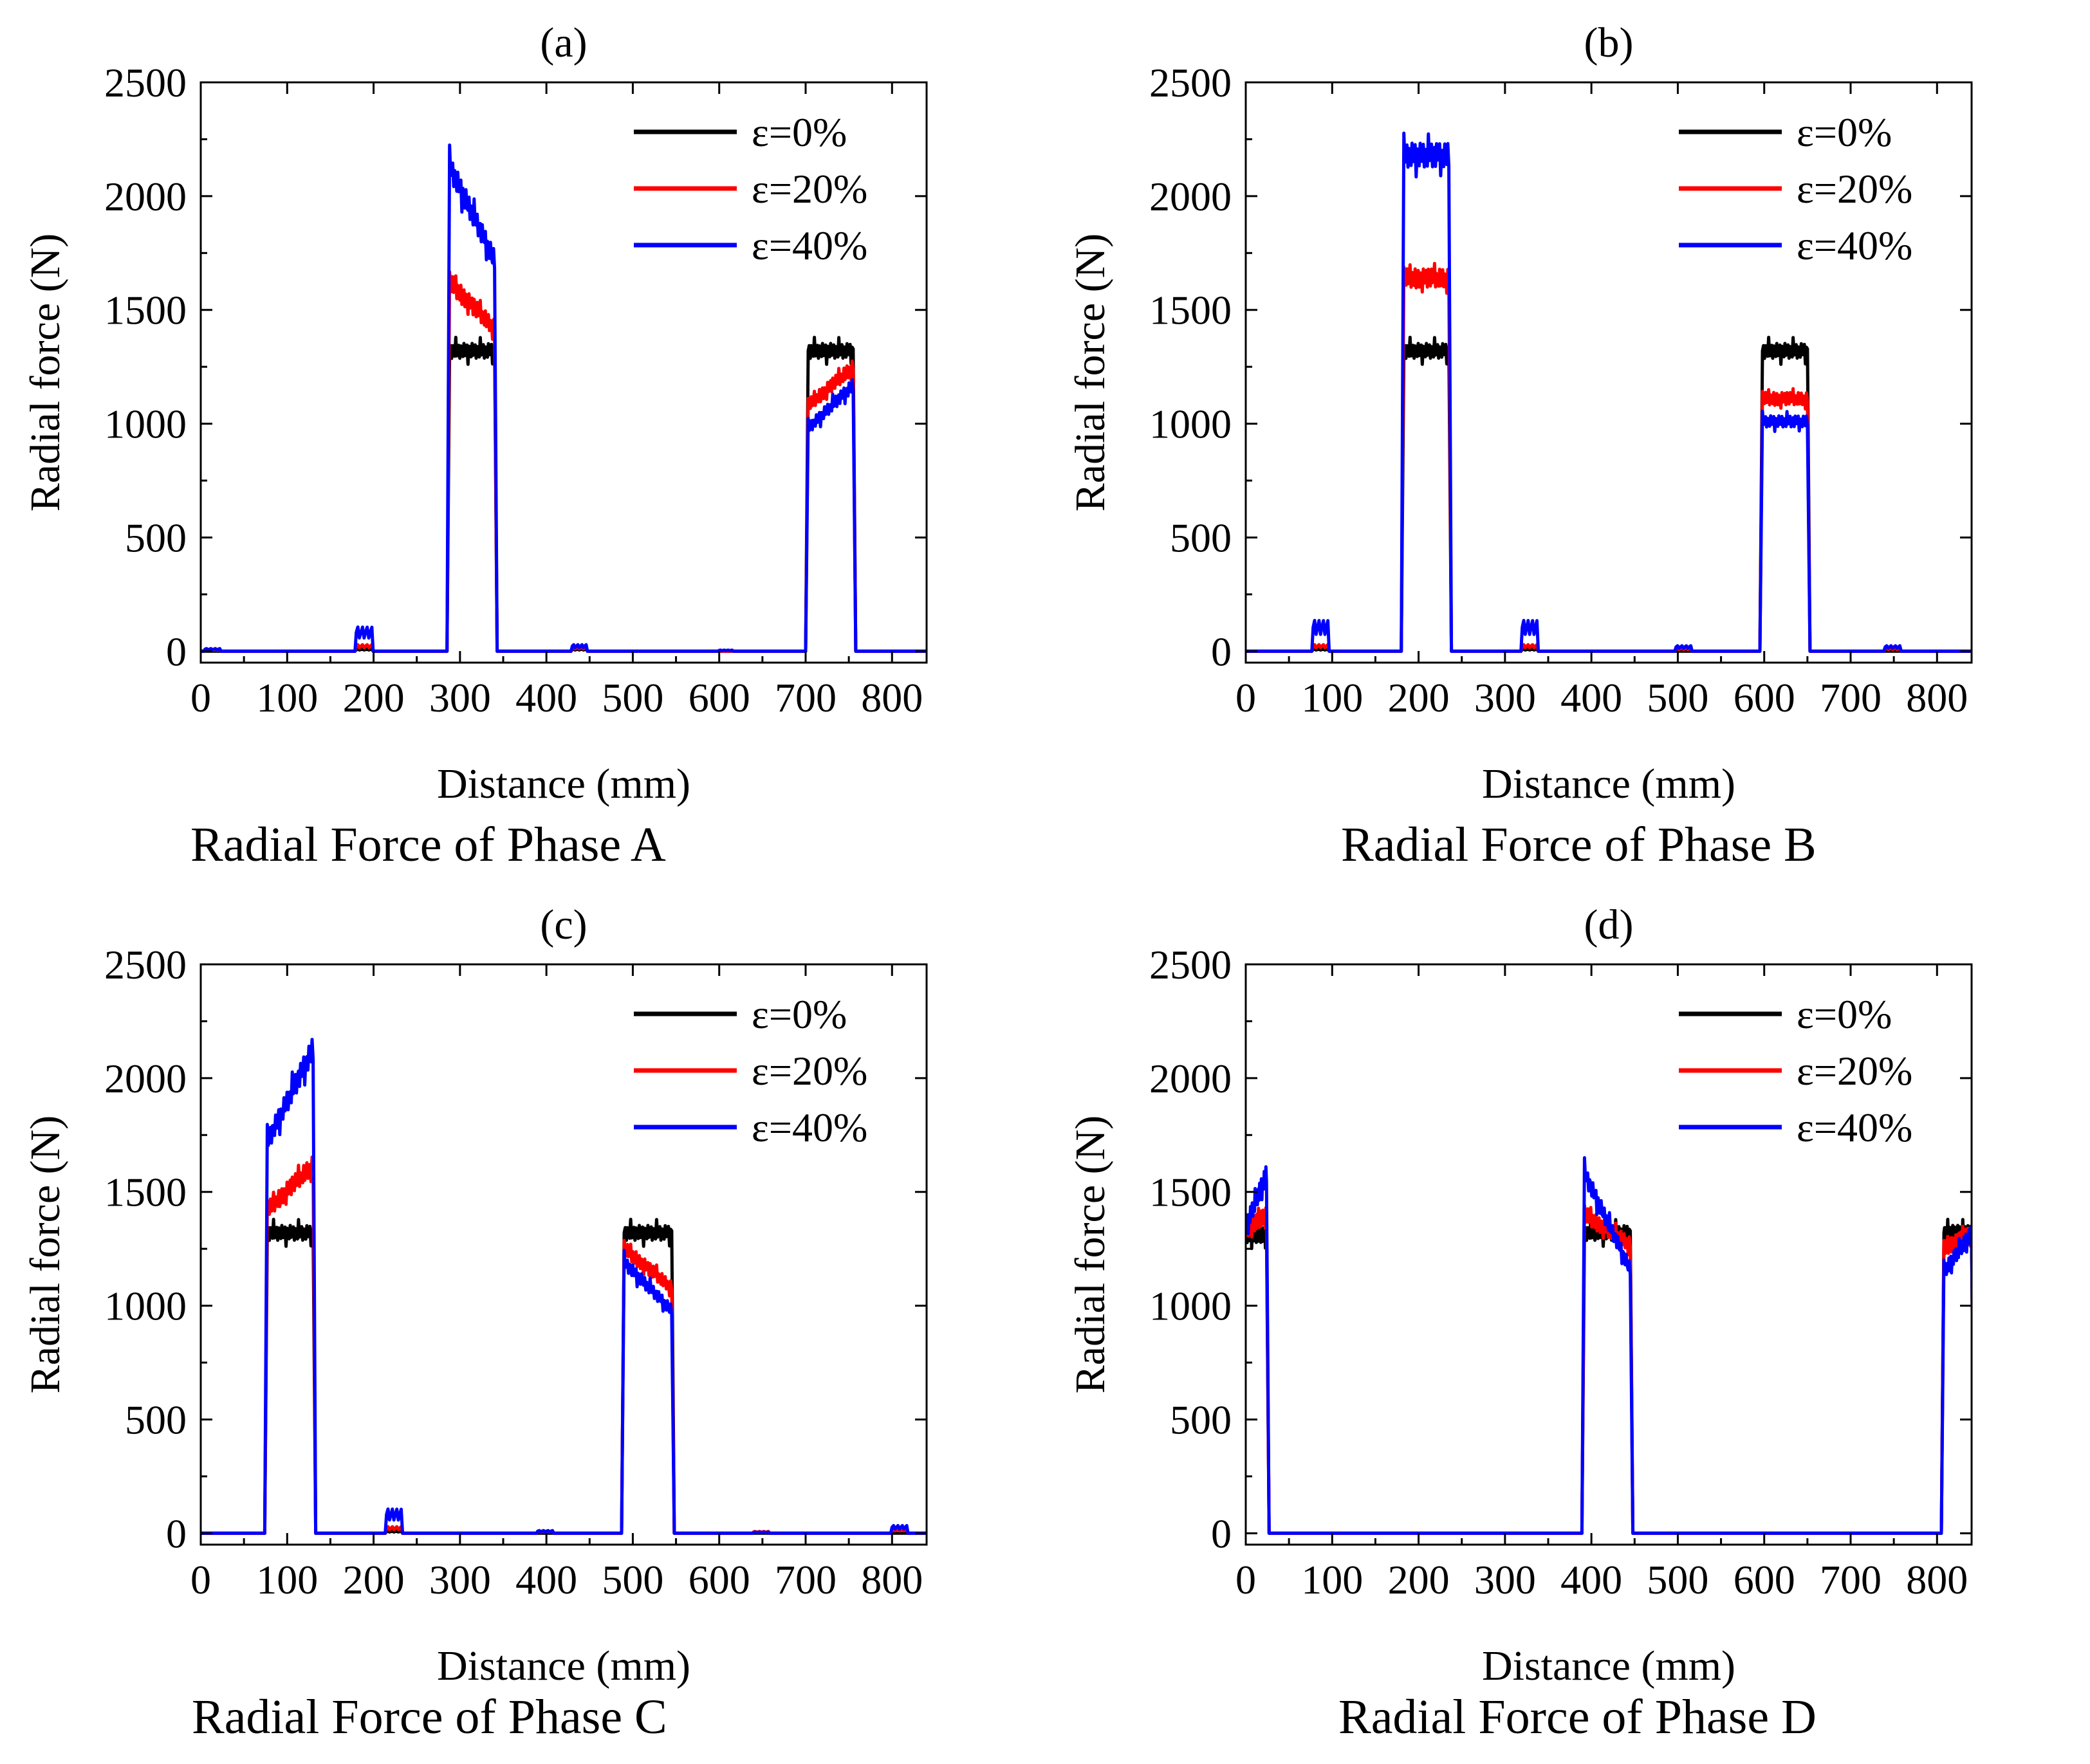  I want to click on panel-label: (b), so click(1609, 42).